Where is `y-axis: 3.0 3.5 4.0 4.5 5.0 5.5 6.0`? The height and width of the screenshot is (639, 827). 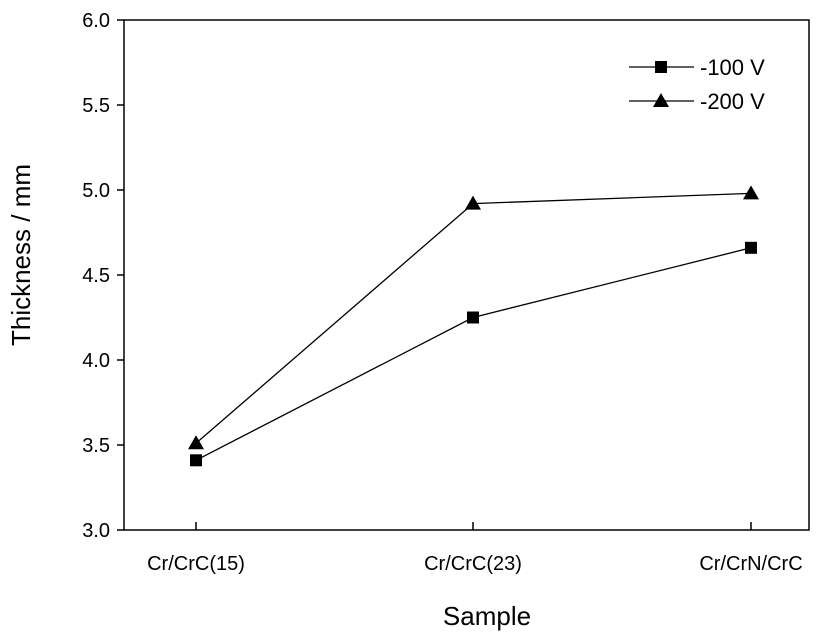 y-axis: 3.0 3.5 4.0 4.5 5.0 5.5 6.0 is located at coordinates (103, 276).